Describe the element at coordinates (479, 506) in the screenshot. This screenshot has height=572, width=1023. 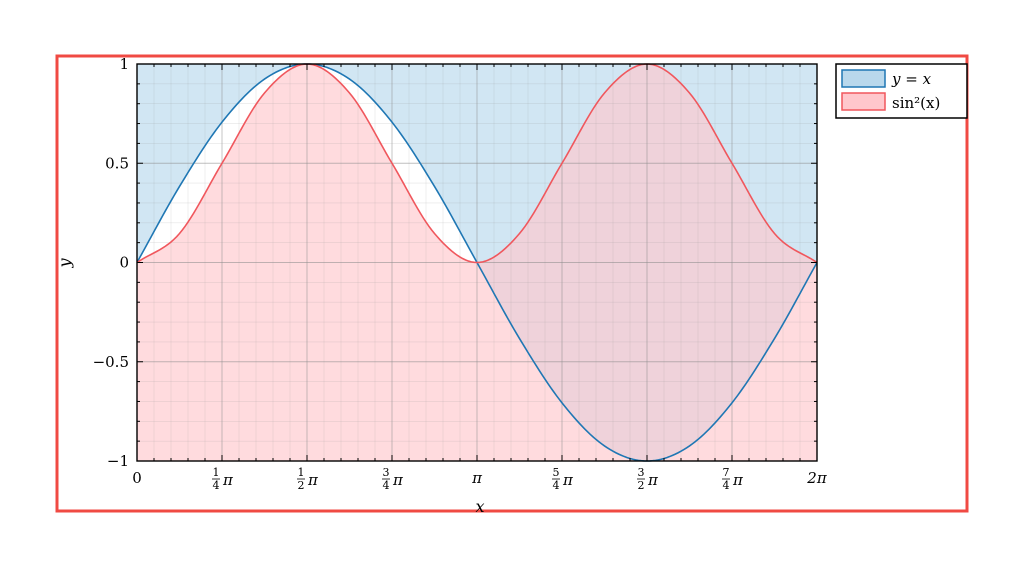
I see `x-axis-label: x` at that location.